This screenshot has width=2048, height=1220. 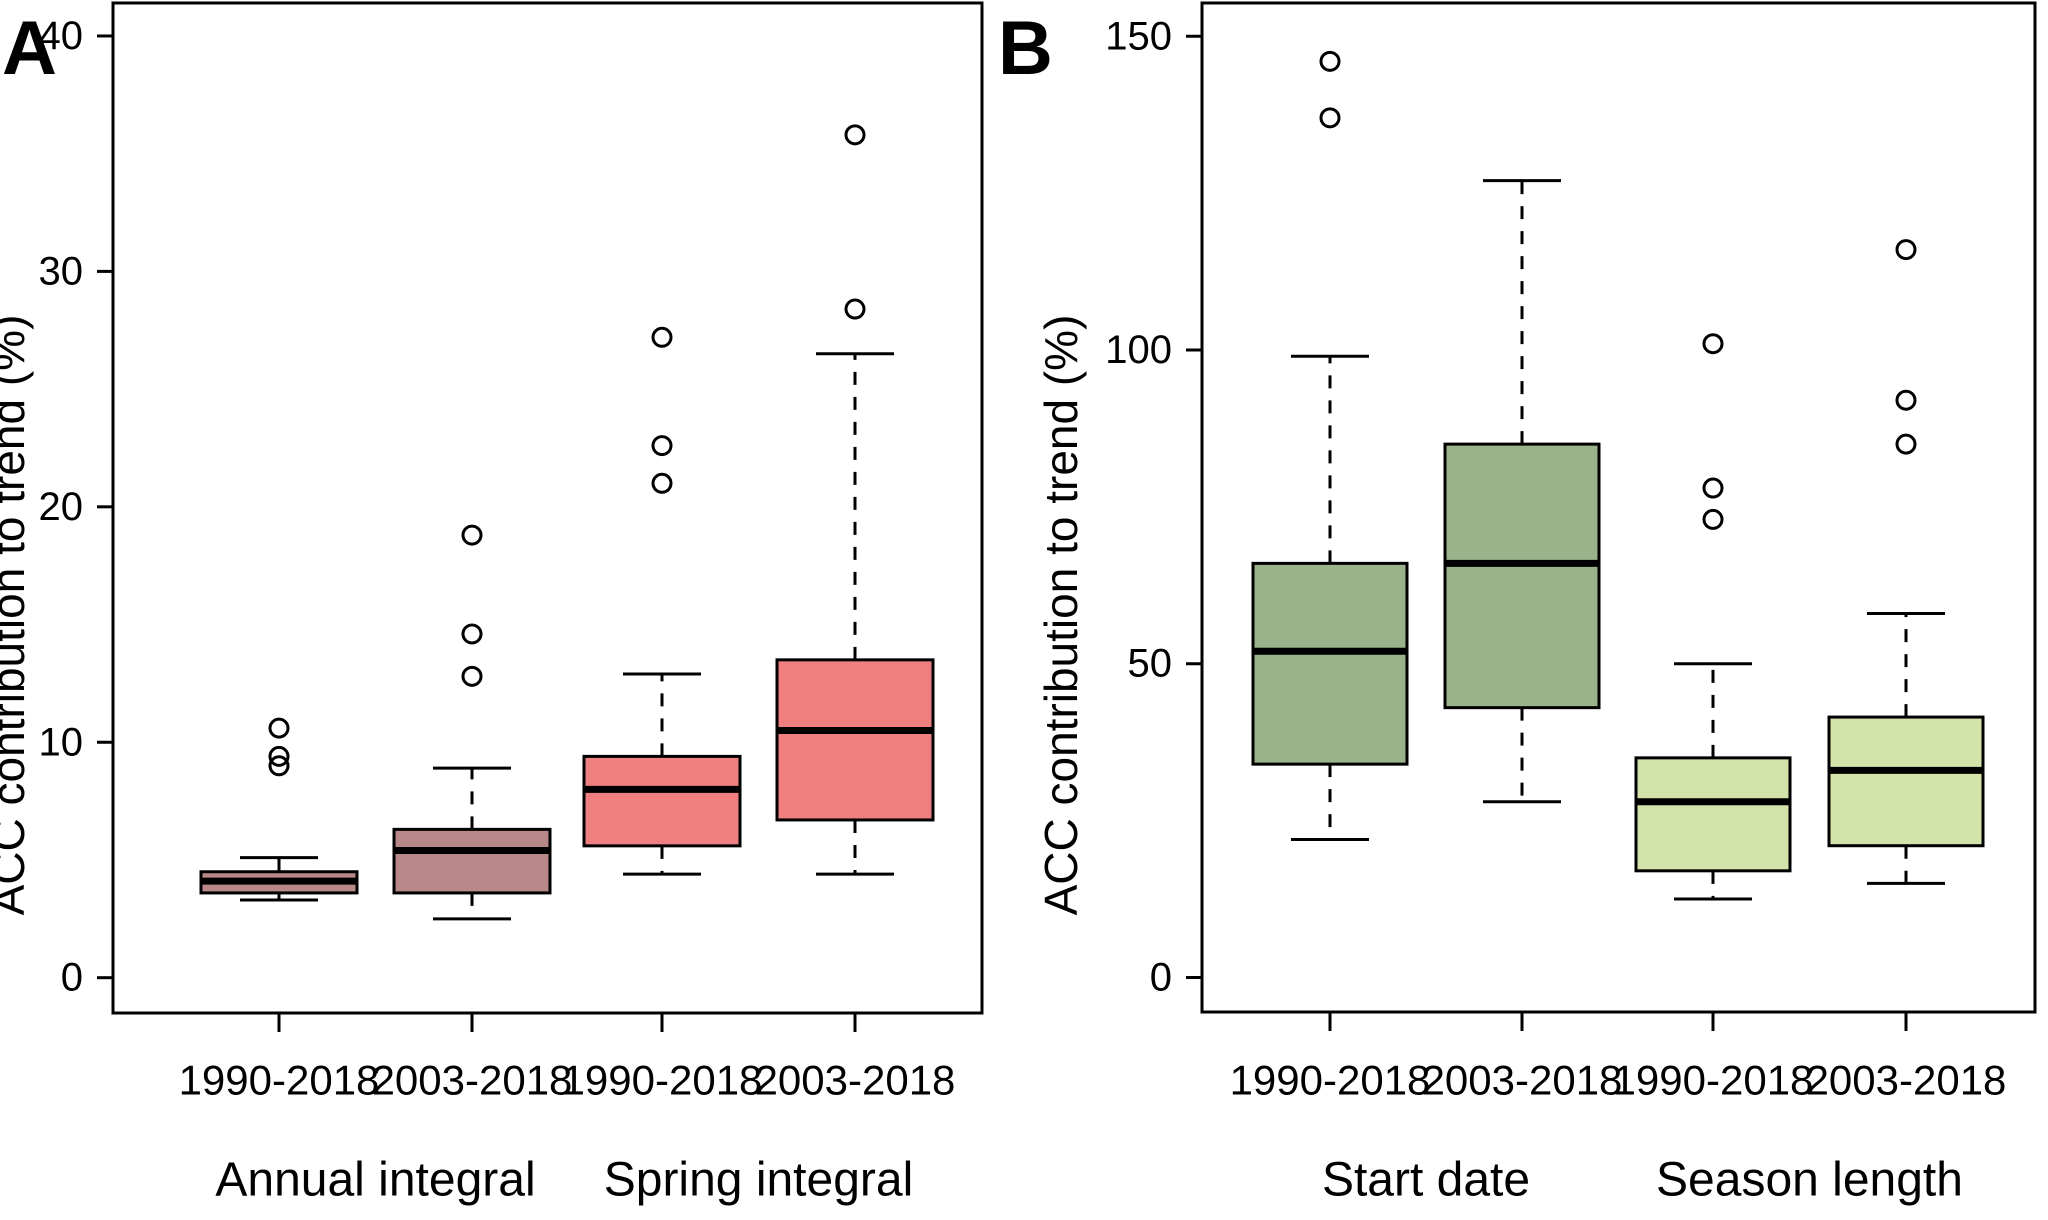 What do you see at coordinates (1025, 48) in the screenshot?
I see `panel-label: B` at bounding box center [1025, 48].